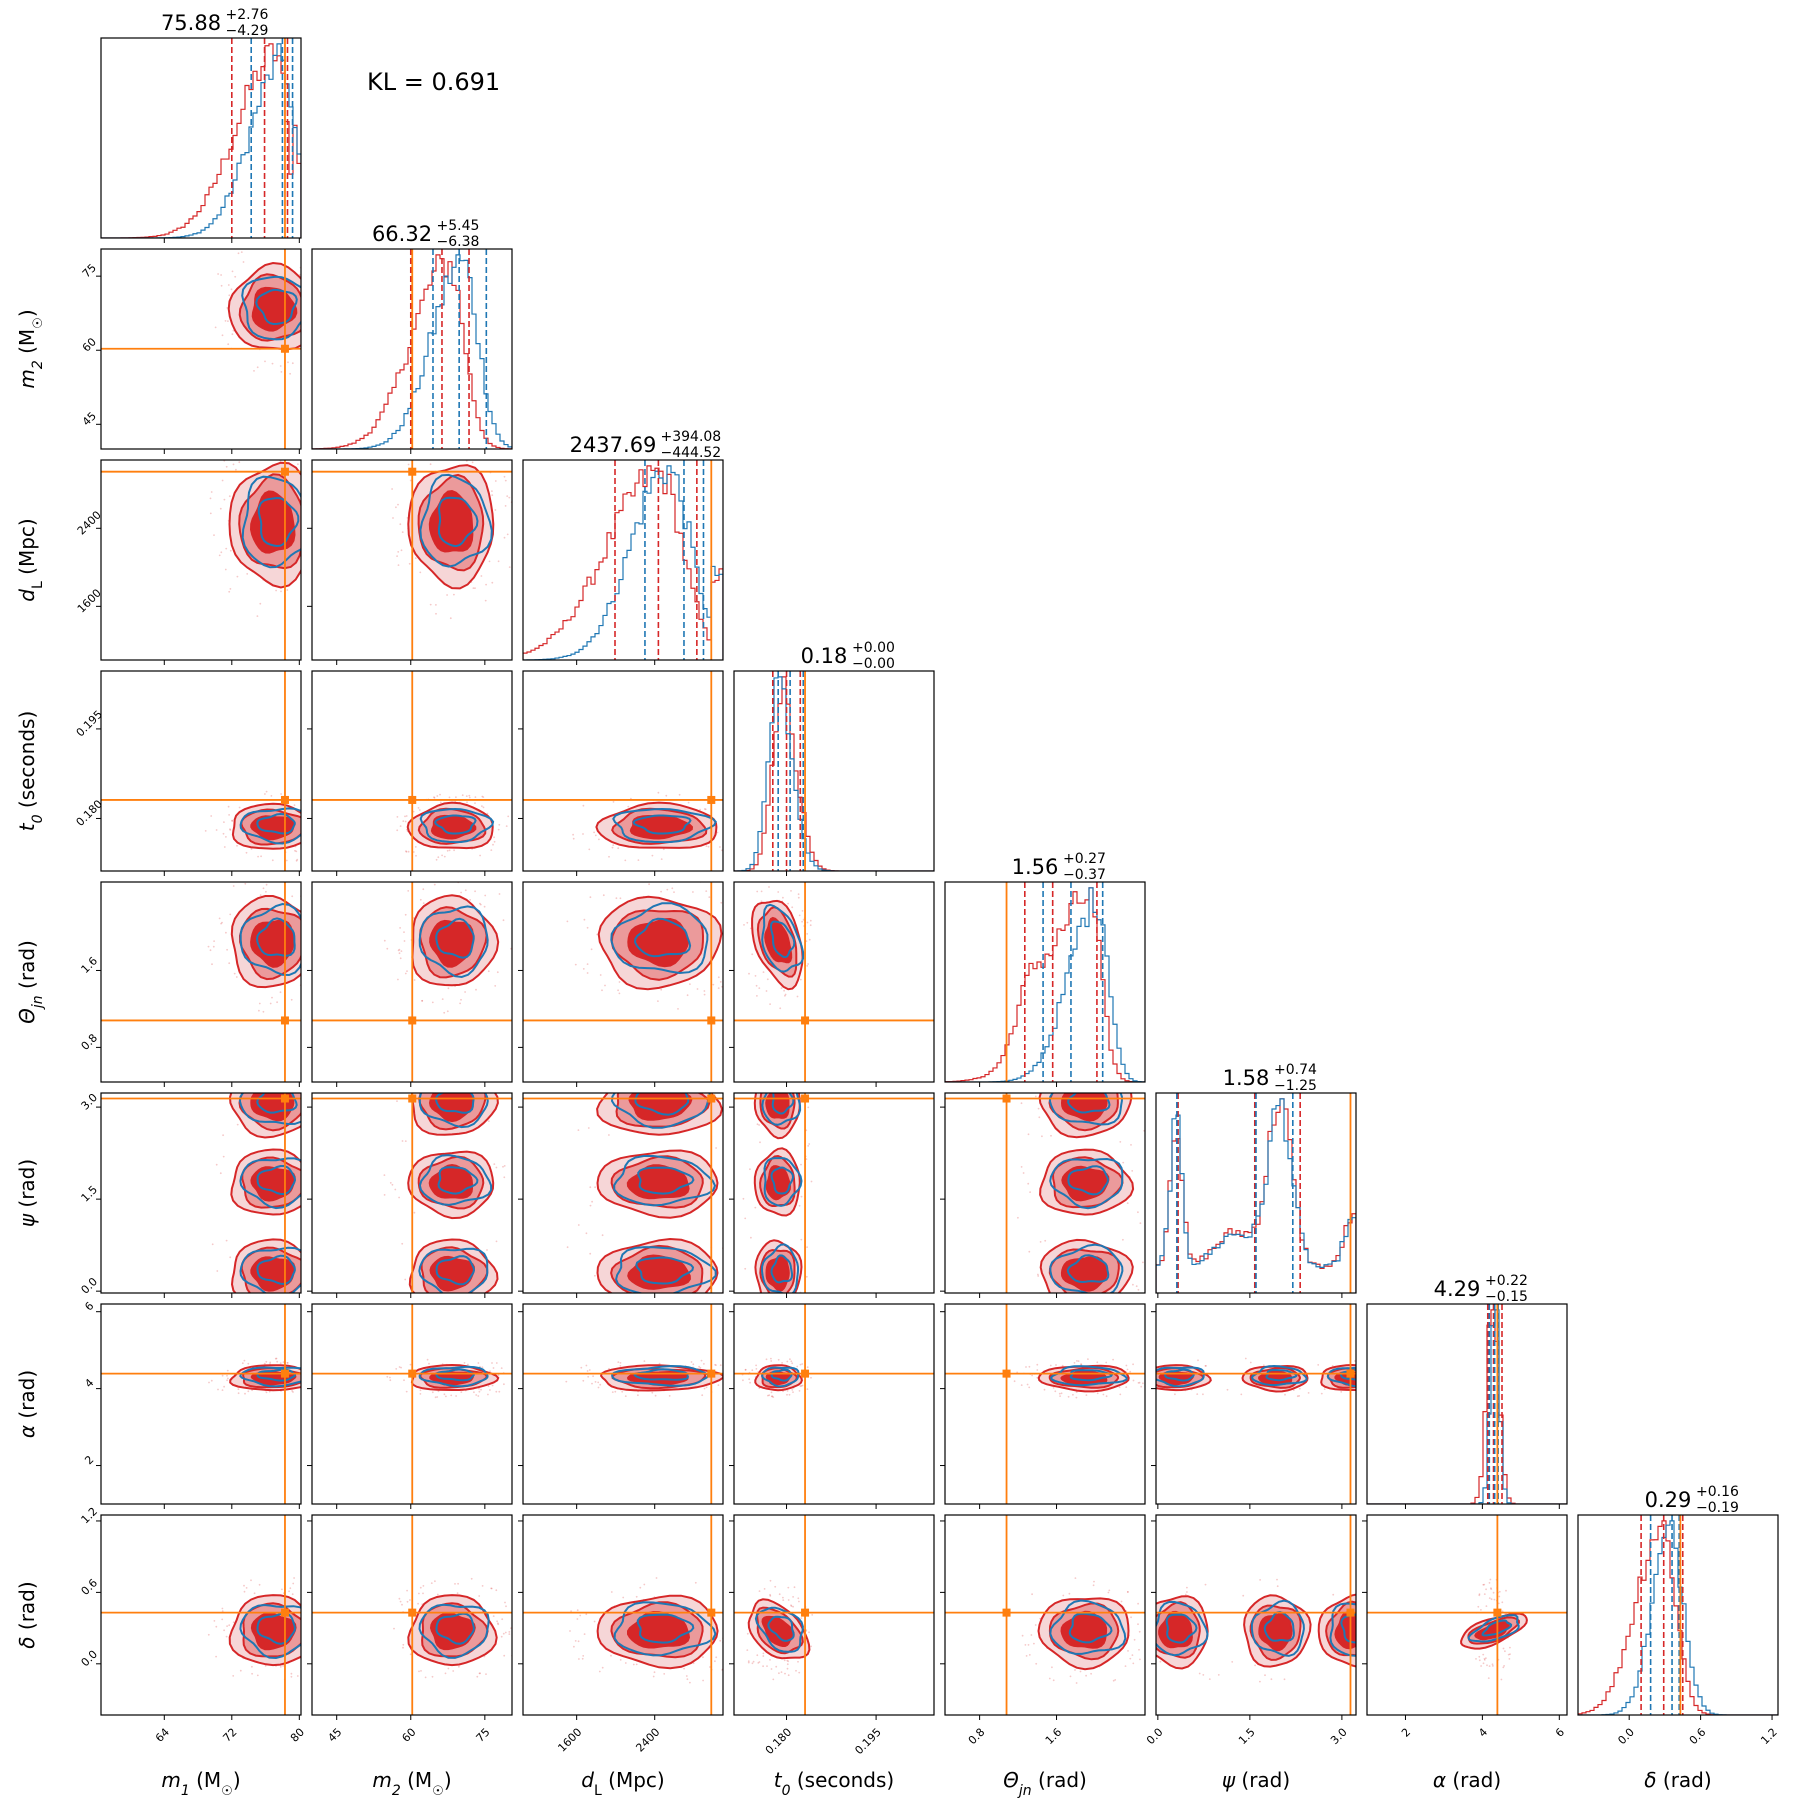 The width and height of the screenshot is (1809, 1809). I want to click on x-axis-label-7: δ (rad), so click(1677, 1780).